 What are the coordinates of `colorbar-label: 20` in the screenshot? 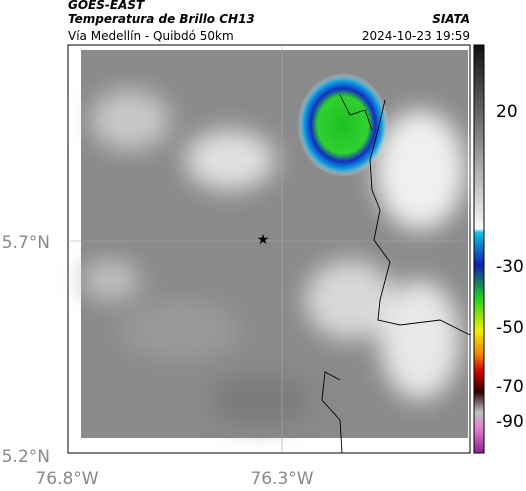 It's located at (507, 112).